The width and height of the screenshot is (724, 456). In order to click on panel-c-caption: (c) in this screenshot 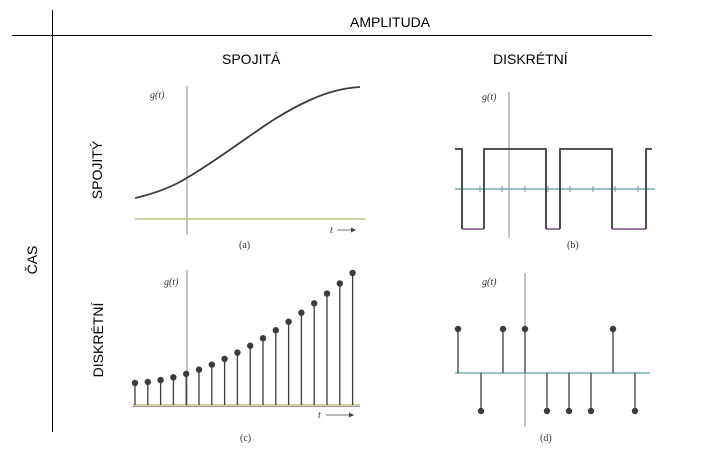, I will do `click(245, 438)`.